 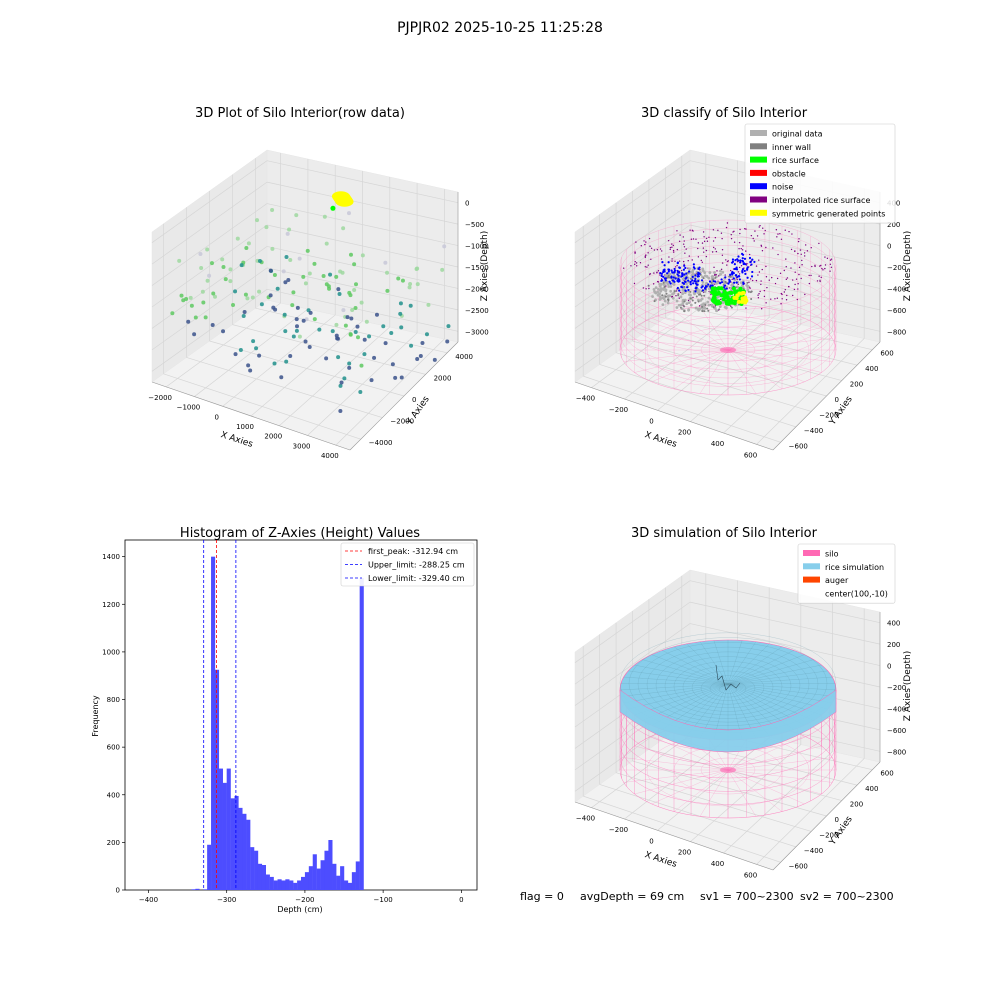 What do you see at coordinates (758, 159) in the screenshot?
I see `classify-legend-swatch` at bounding box center [758, 159].